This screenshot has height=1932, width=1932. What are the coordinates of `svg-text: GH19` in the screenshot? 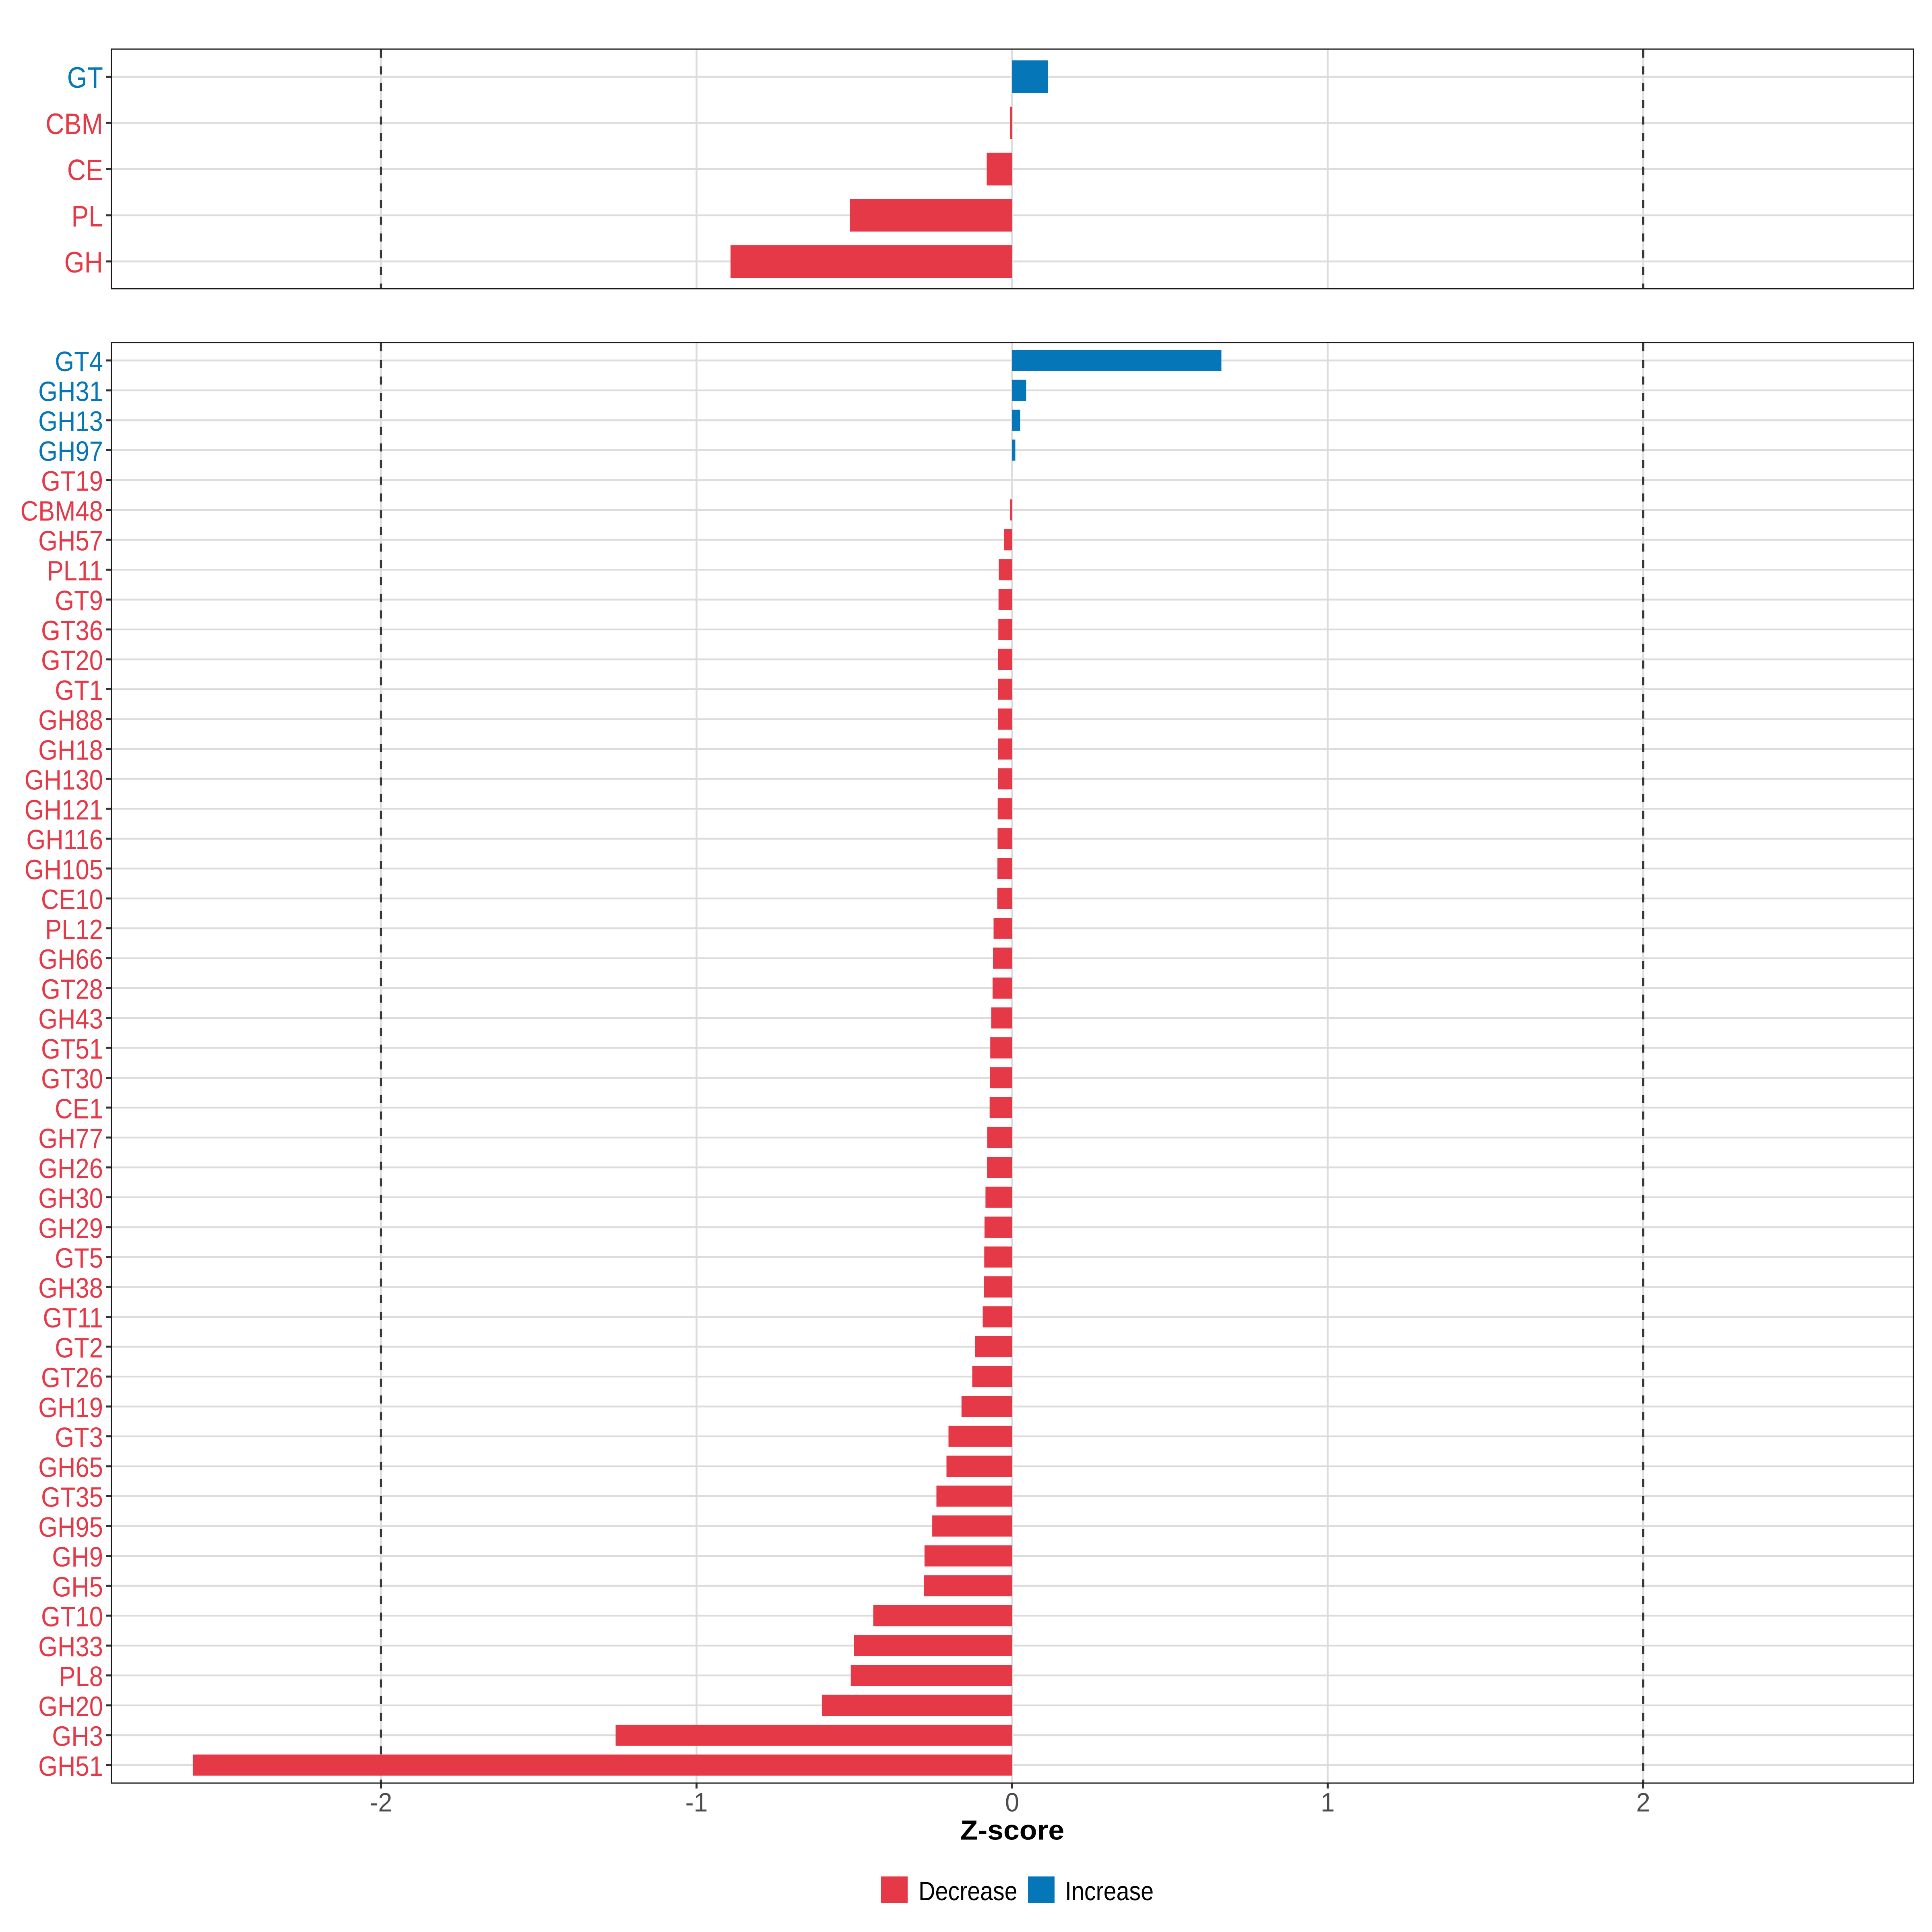 It's located at (70, 1407).